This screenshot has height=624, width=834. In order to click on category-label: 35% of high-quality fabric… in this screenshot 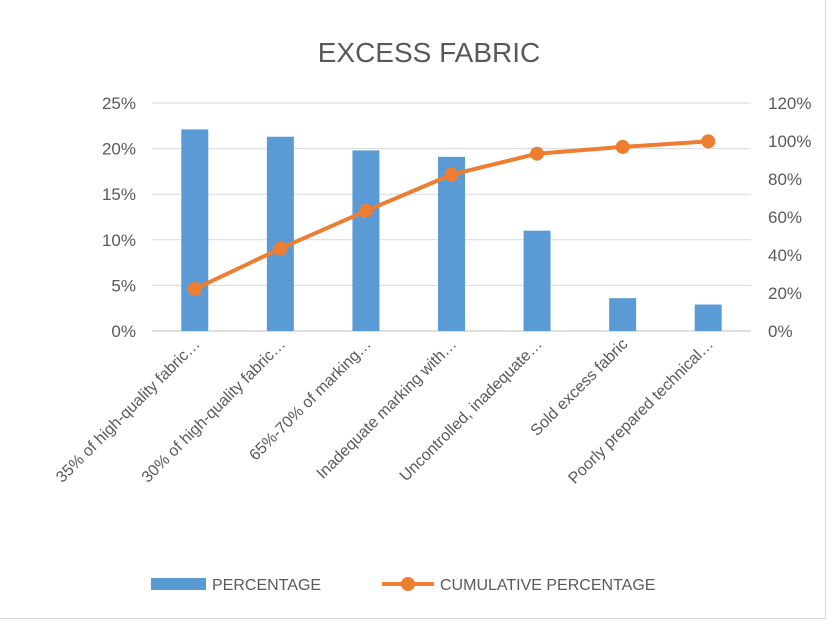, I will do `click(128, 411)`.